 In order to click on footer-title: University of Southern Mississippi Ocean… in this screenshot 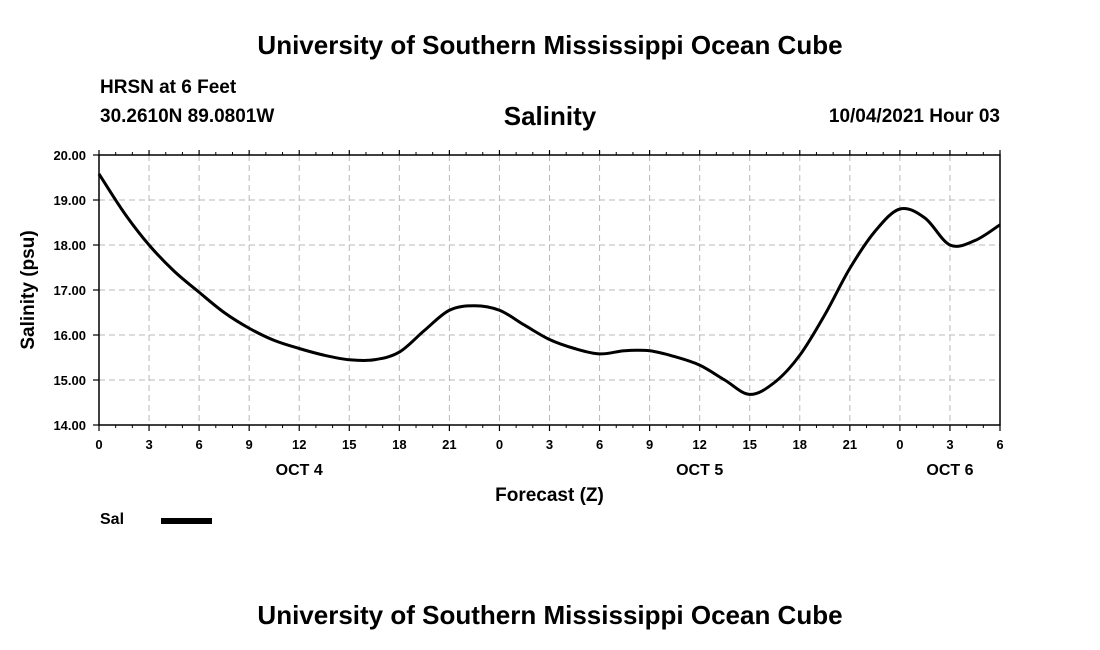, I will do `click(550, 615)`.